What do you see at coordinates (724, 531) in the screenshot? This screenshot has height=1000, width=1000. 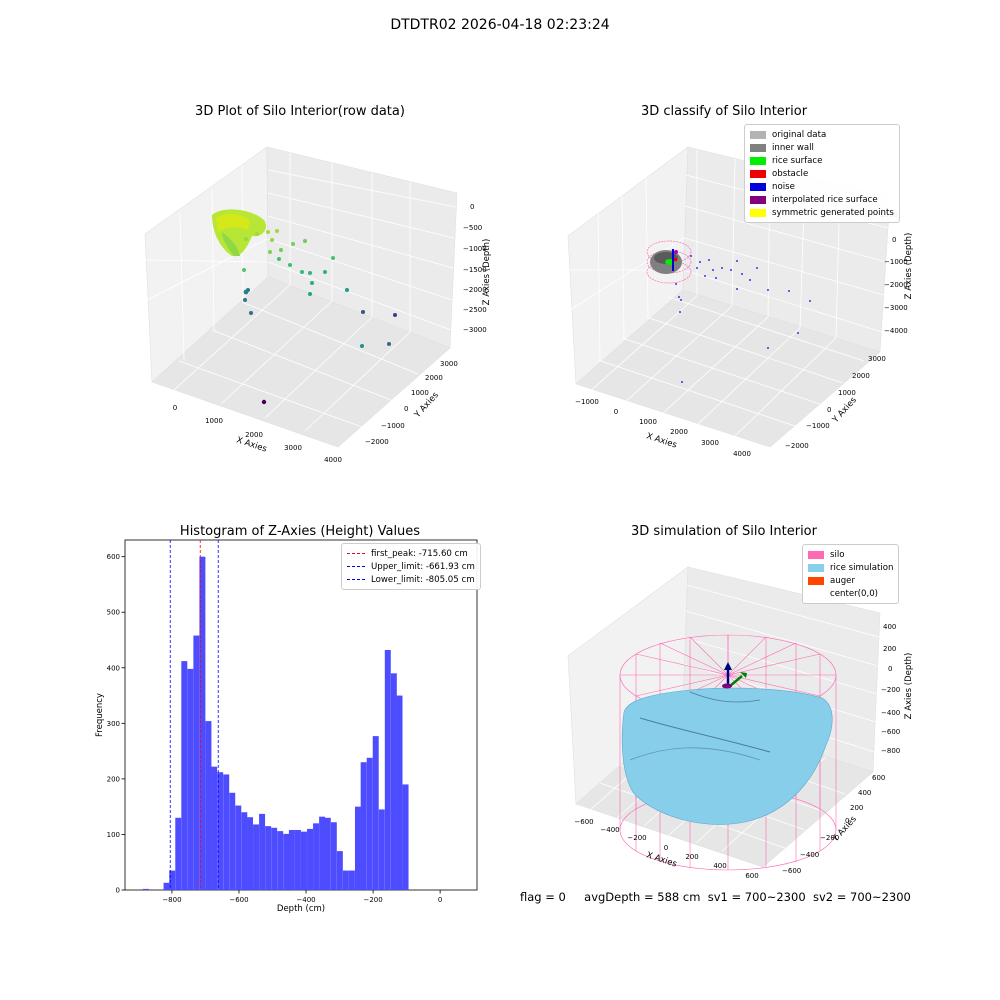 I see `simulation-plot-title: 3D simulation of Silo Interior` at bounding box center [724, 531].